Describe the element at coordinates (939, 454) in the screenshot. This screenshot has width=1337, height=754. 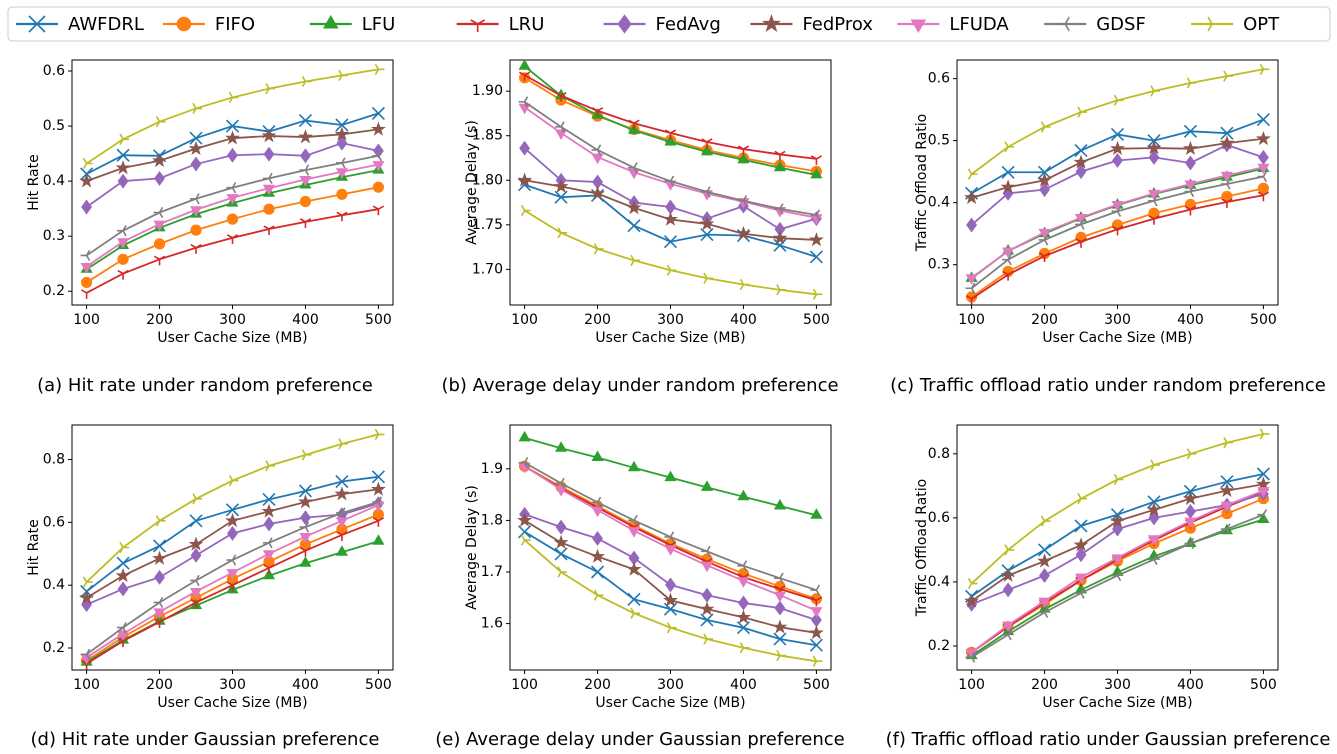
I see `y-tick-label: 0.8` at that location.